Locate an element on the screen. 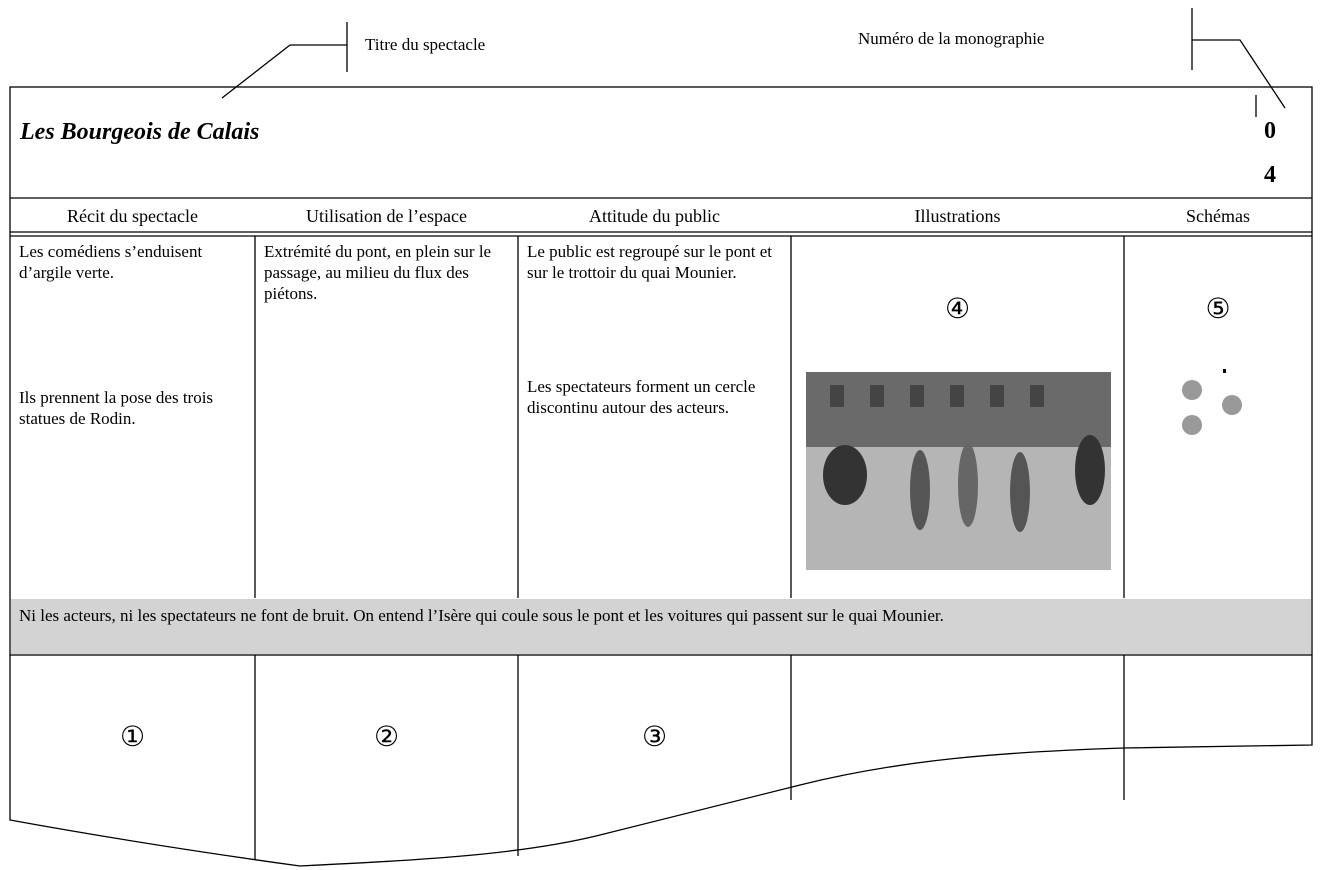  column-header: Utilisation de l’espace is located at coordinates (386, 216).